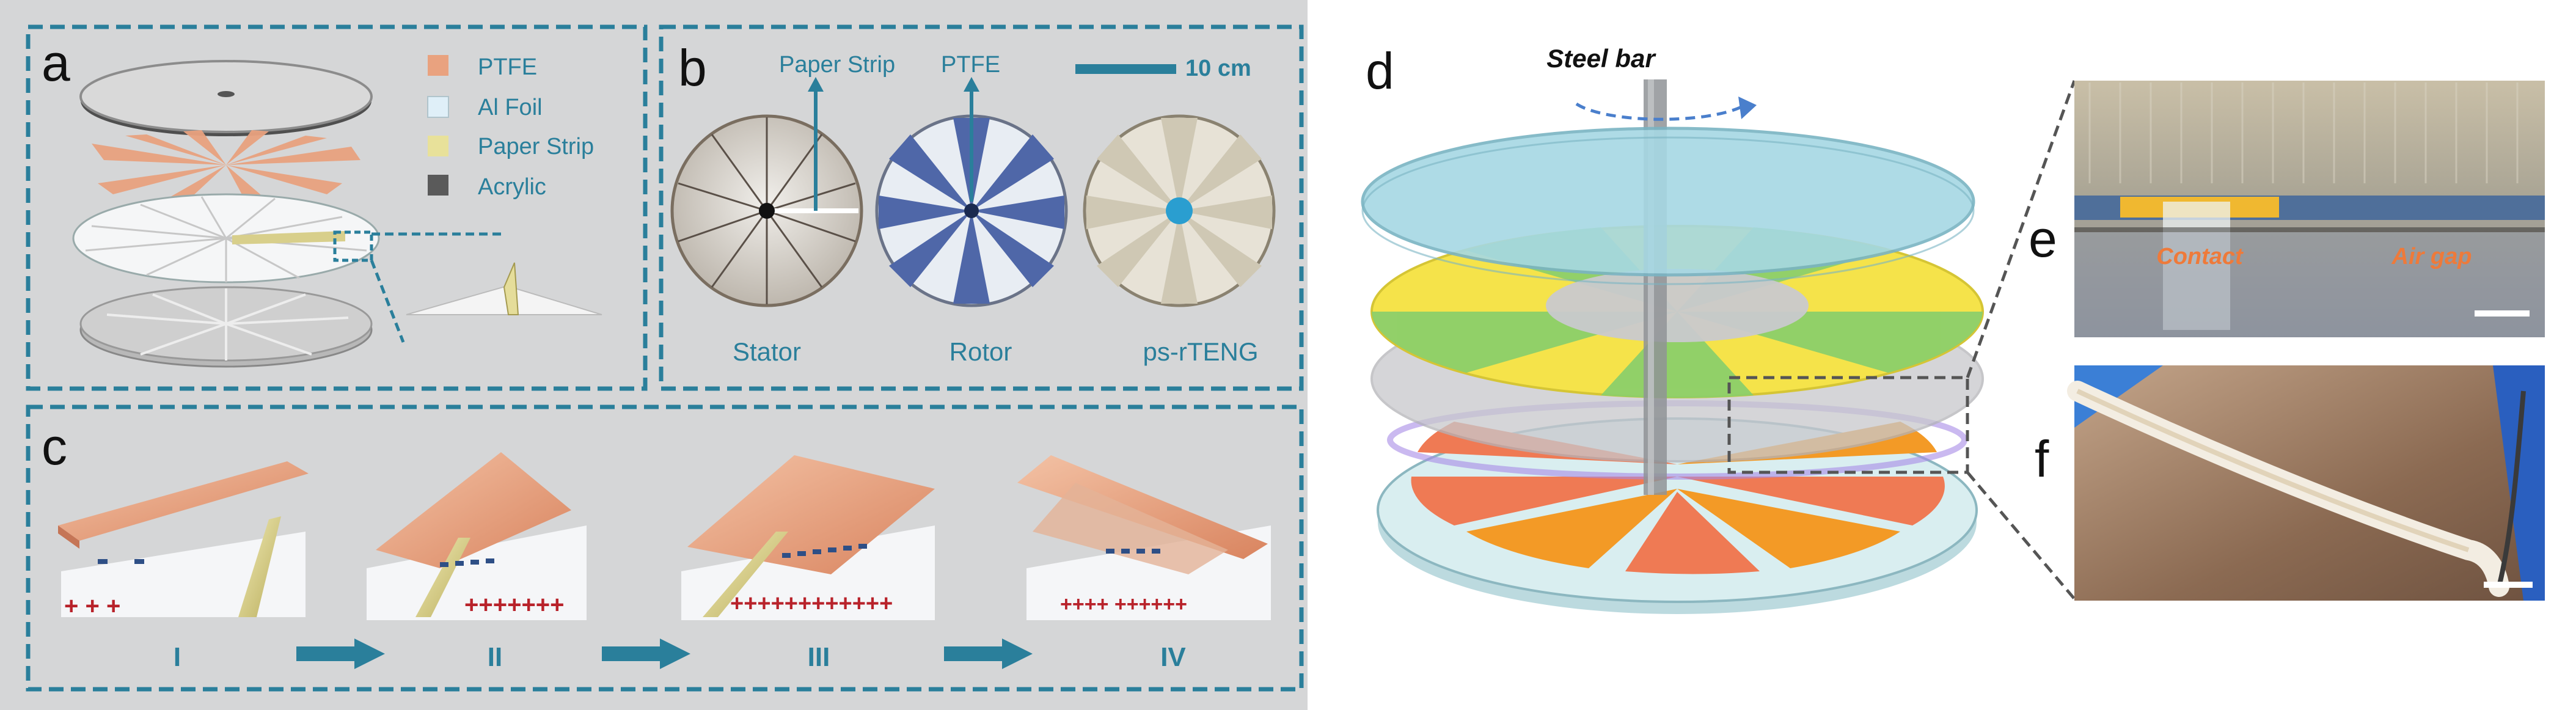 The width and height of the screenshot is (2576, 710). Describe the element at coordinates (507, 67) in the screenshot. I see `ptfe-legend-label: PTFE` at that location.